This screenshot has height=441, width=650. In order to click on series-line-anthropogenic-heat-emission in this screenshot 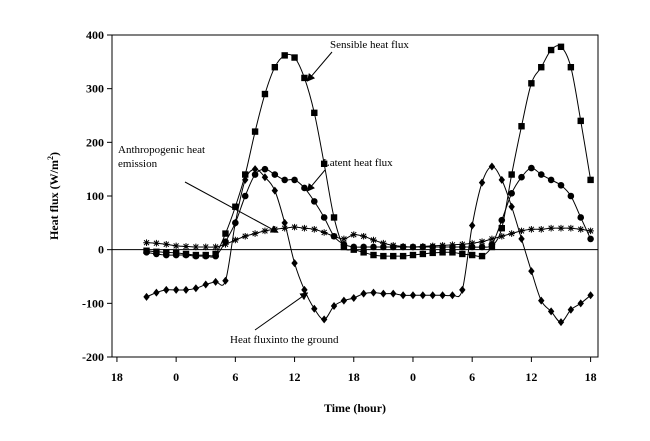, I will do `click(368, 237)`.